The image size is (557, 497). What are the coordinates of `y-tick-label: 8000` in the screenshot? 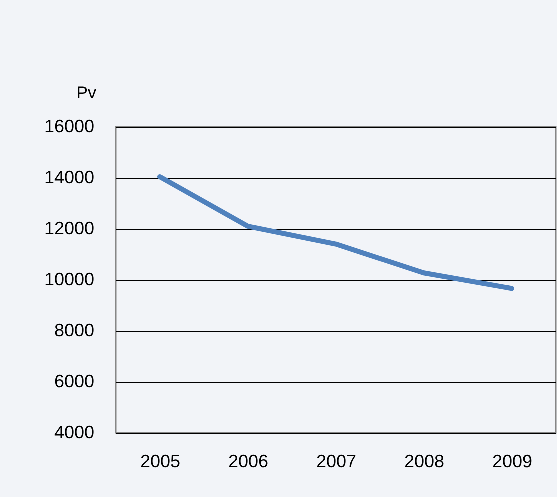 It's located at (74, 330).